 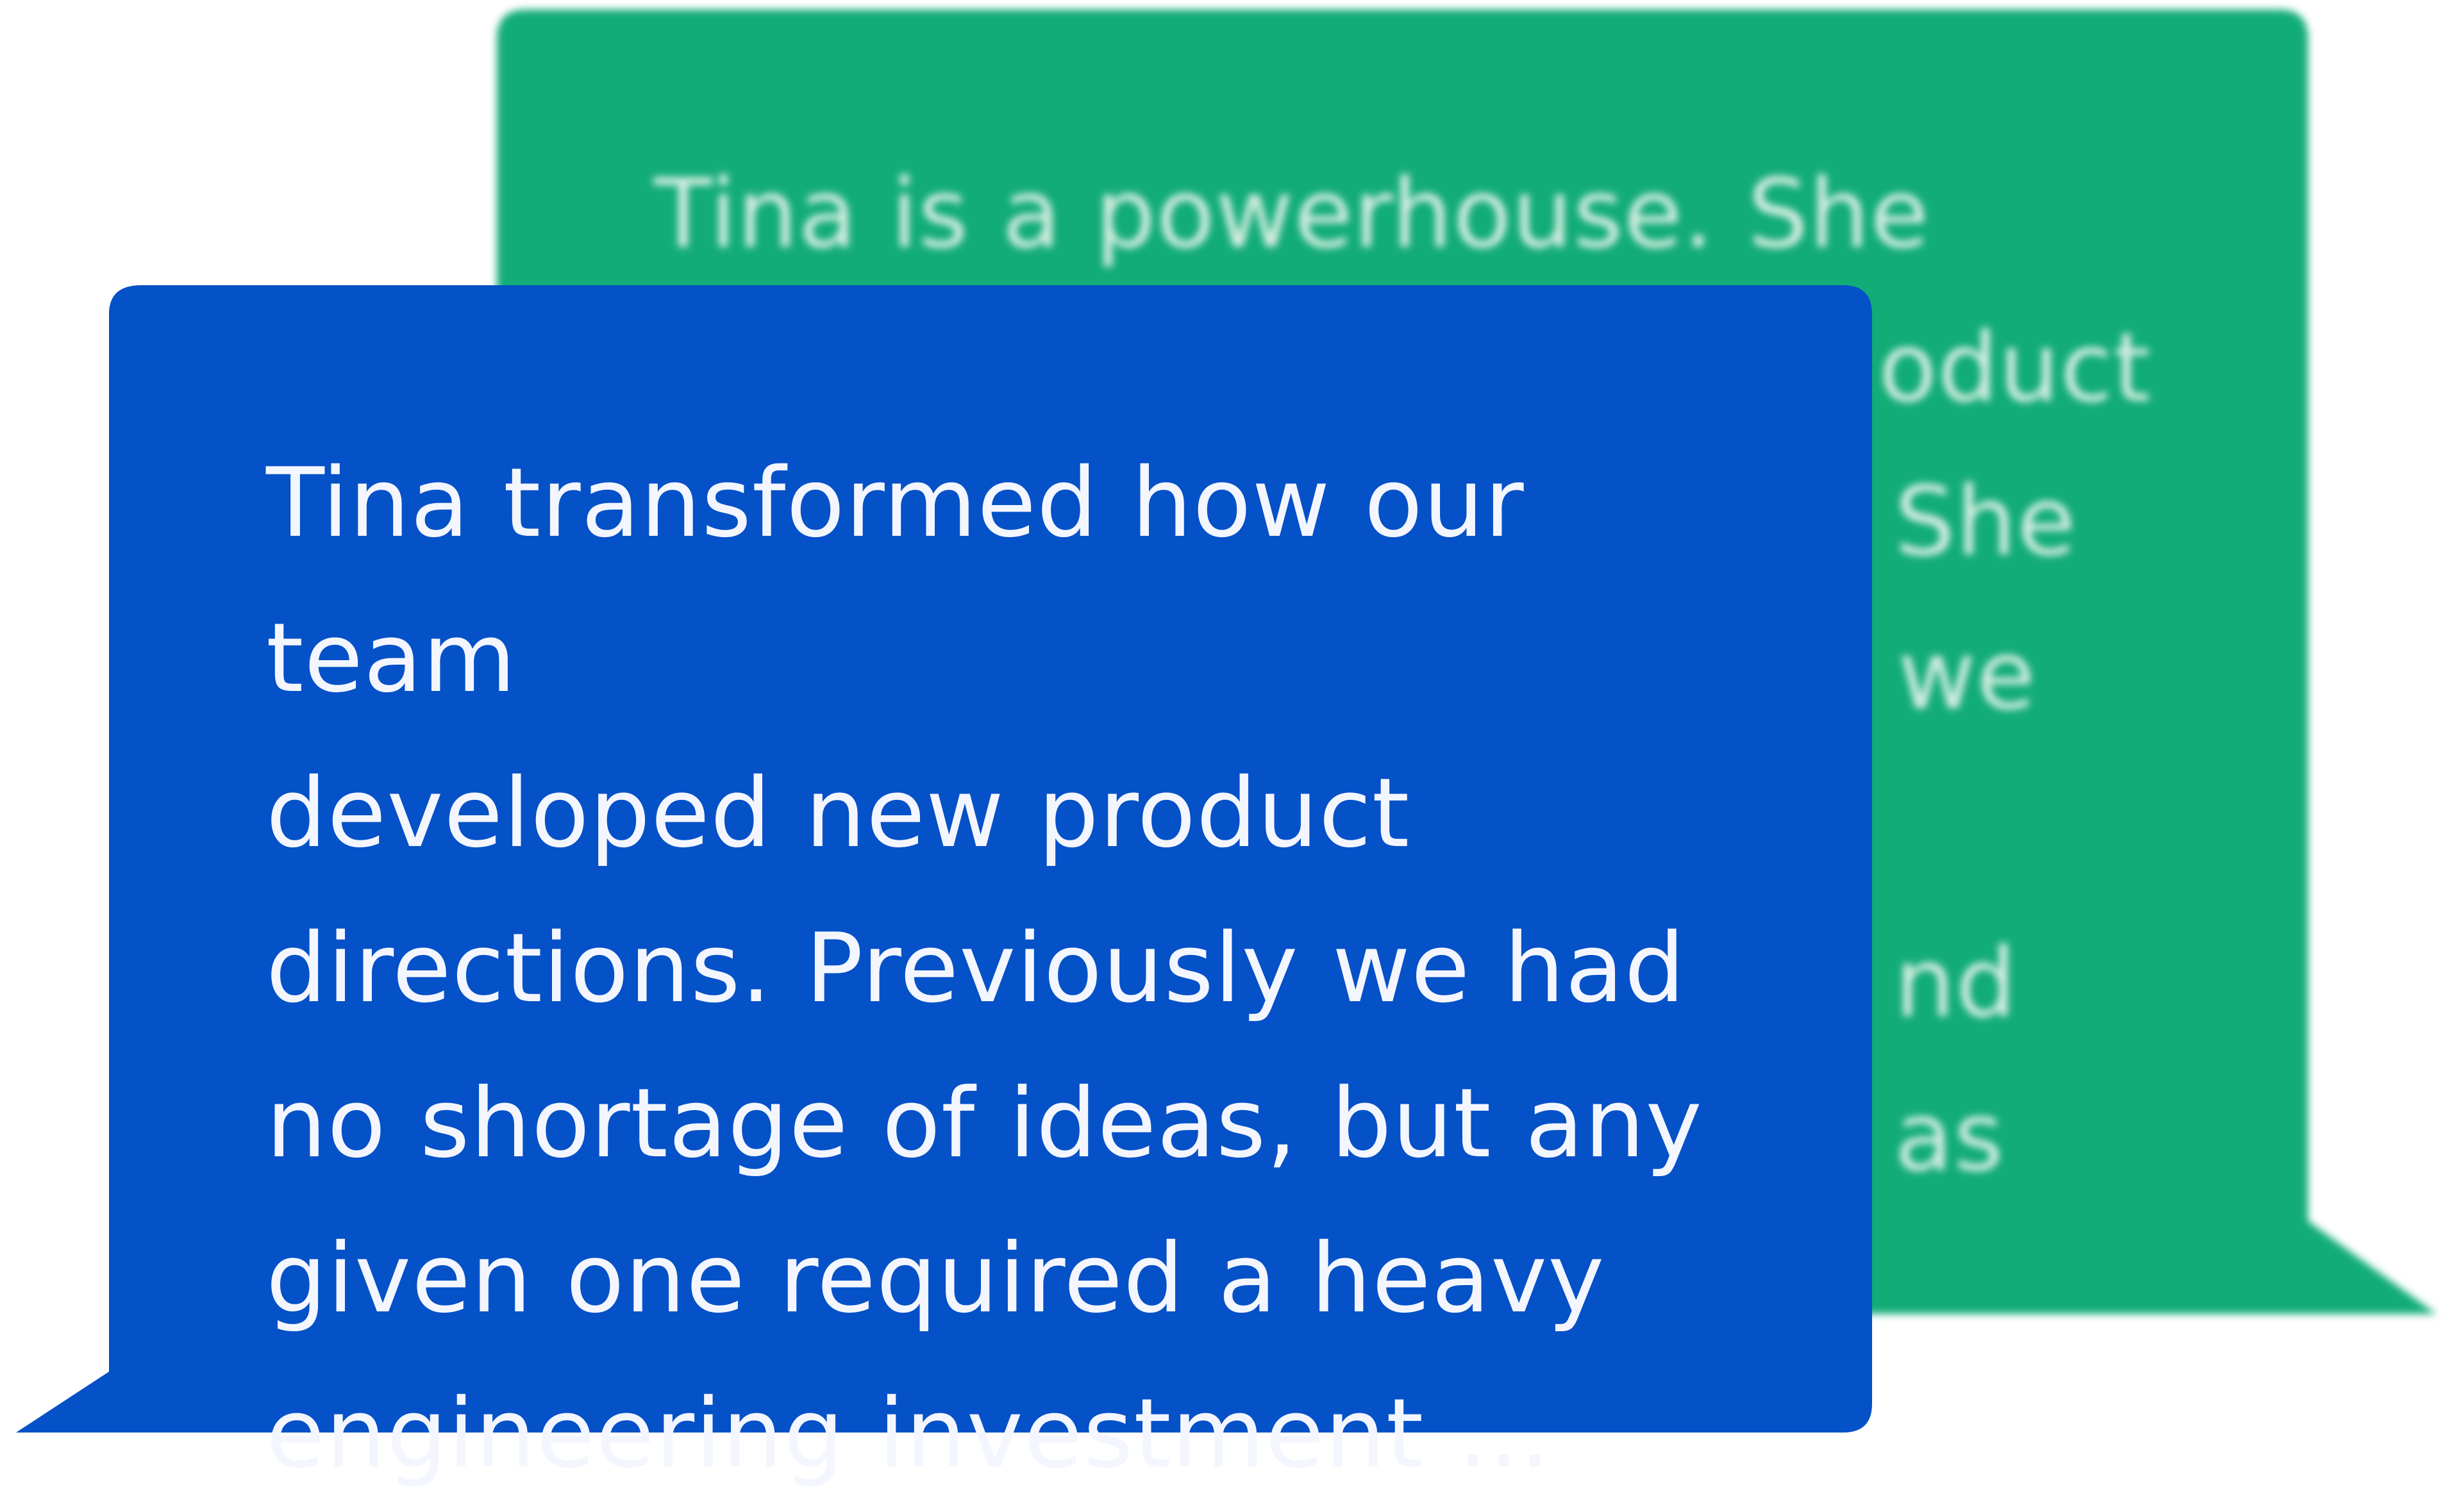 I want to click on quote-line: Tina is a powerhouse. She, so click(x=1292, y=215).